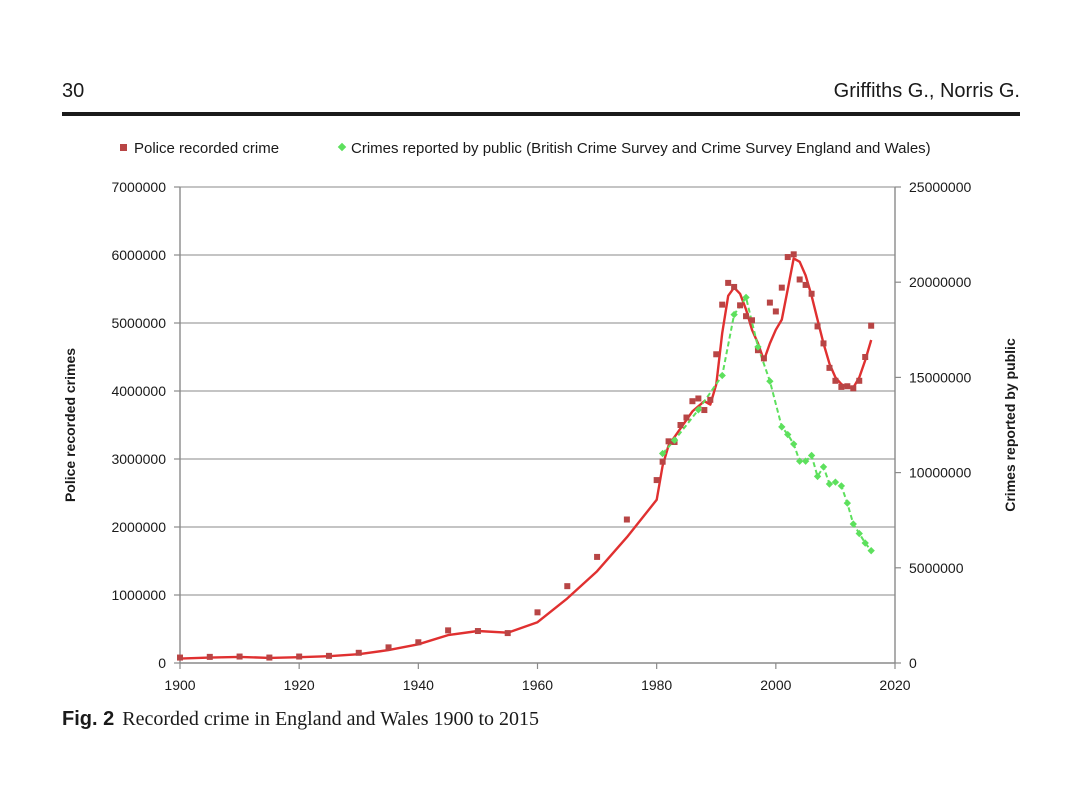  What do you see at coordinates (342, 147) in the screenshot?
I see `legend-public-marker` at bounding box center [342, 147].